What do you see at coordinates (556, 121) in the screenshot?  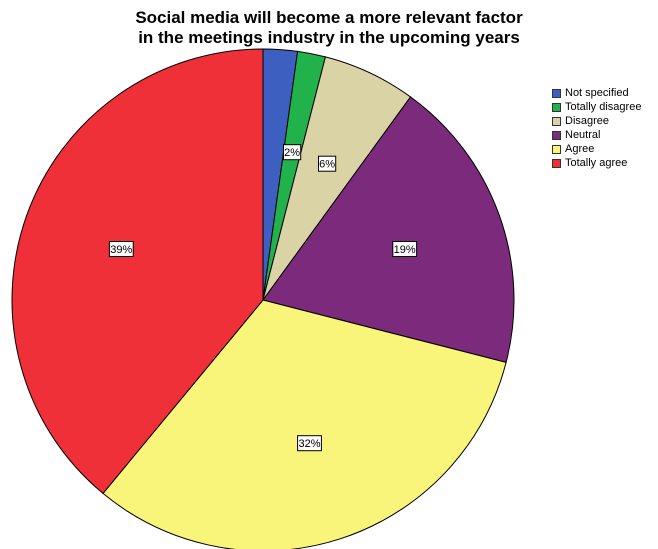 I see `legend-swatch-disagree` at bounding box center [556, 121].